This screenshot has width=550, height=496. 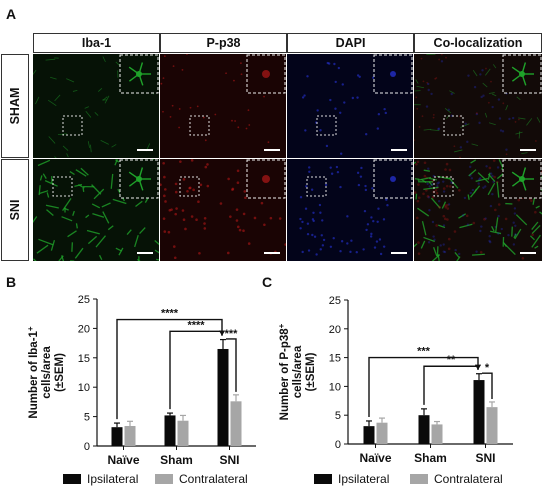 I want to click on row-label-sni: SNI, so click(x=15, y=210).